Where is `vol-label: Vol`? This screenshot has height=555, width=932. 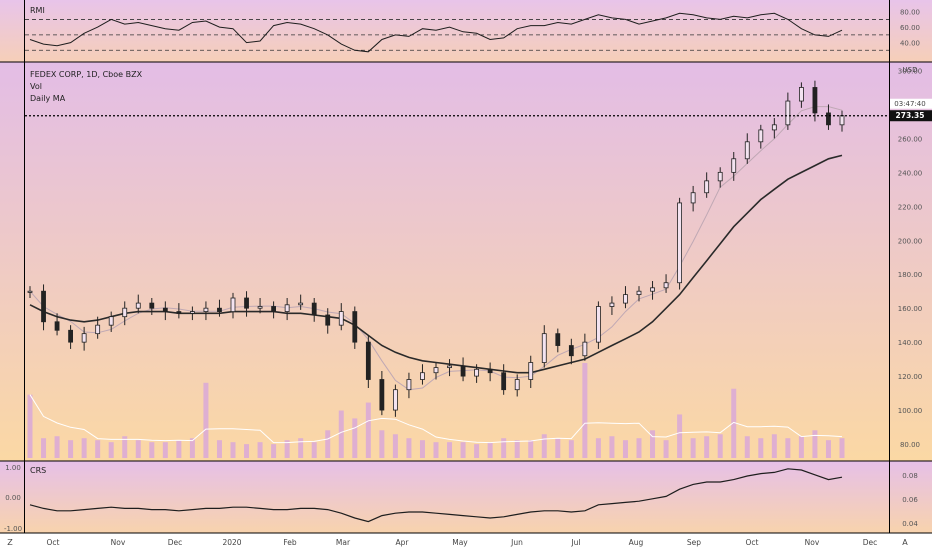
vol-label: Vol is located at coordinates (36, 86).